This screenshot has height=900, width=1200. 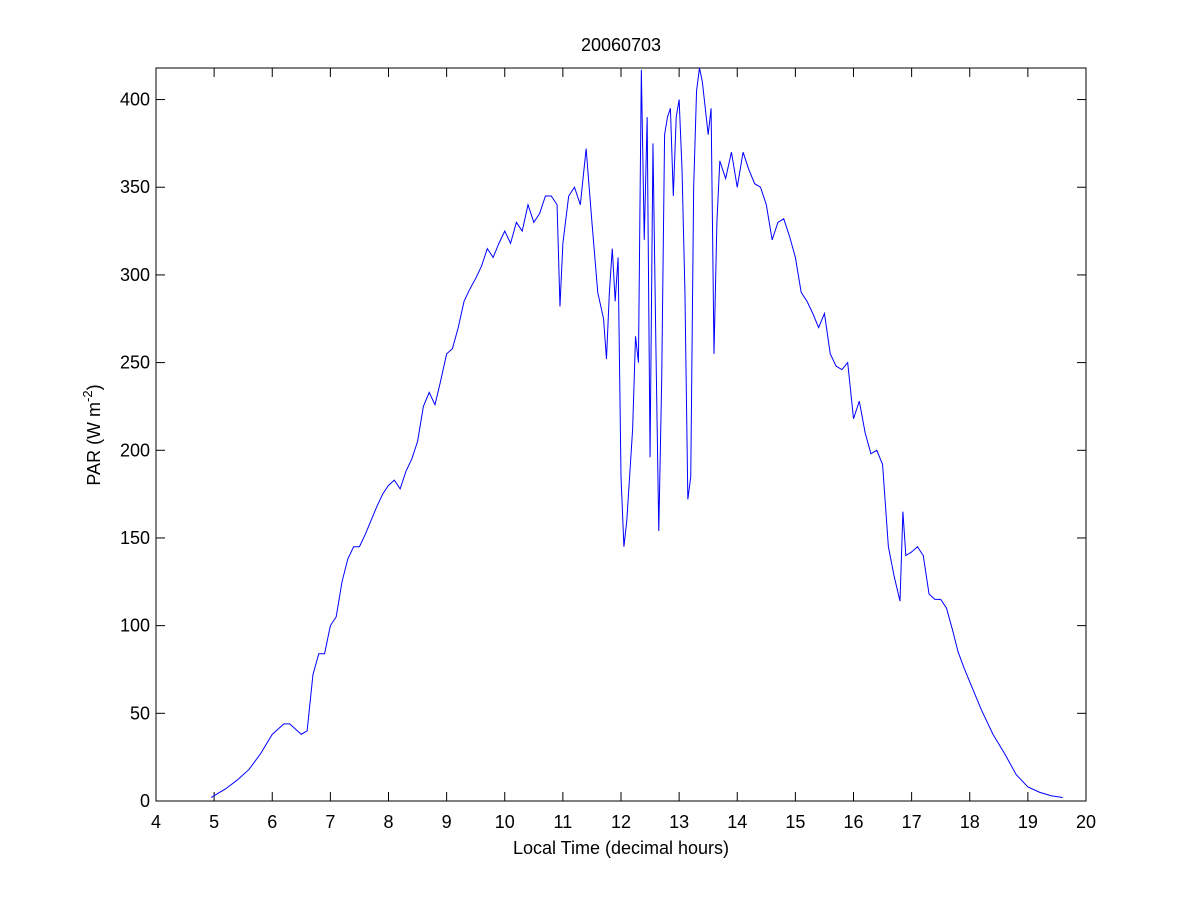 I want to click on x-tick-label: 20, so click(x=1086, y=822).